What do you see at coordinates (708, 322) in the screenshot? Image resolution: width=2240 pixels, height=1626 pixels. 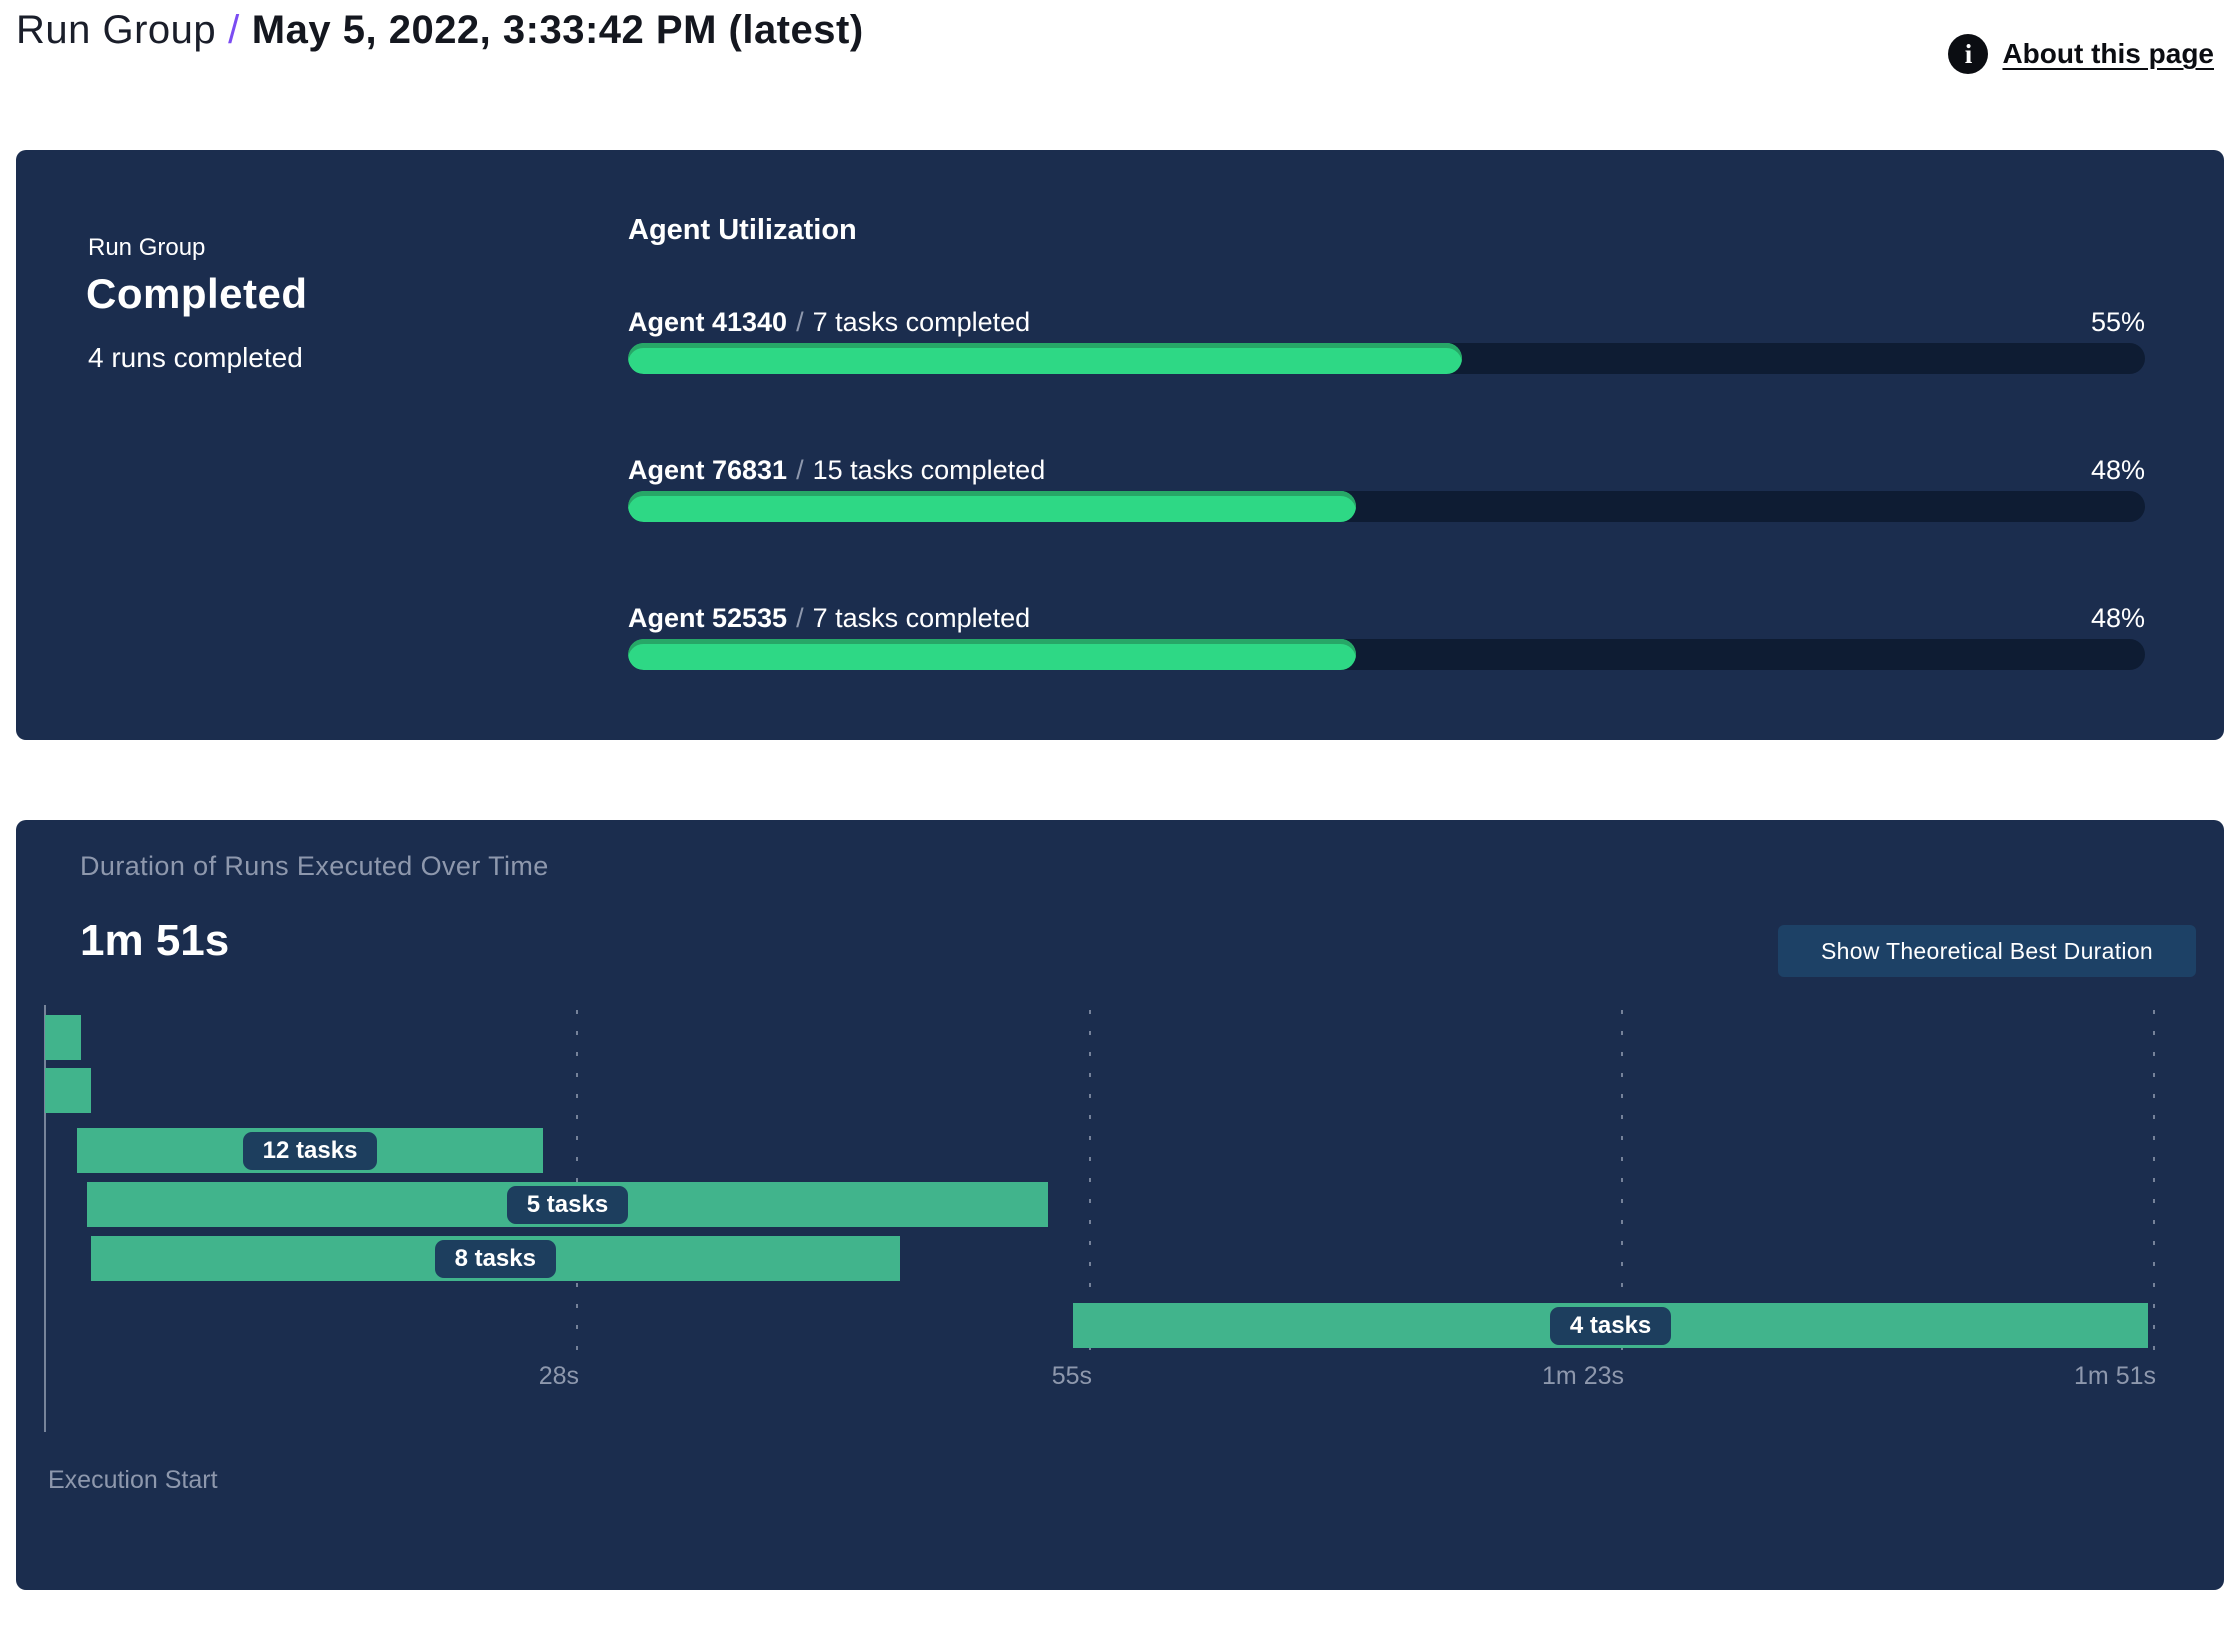 I see `agent-name: Agent 41340` at bounding box center [708, 322].